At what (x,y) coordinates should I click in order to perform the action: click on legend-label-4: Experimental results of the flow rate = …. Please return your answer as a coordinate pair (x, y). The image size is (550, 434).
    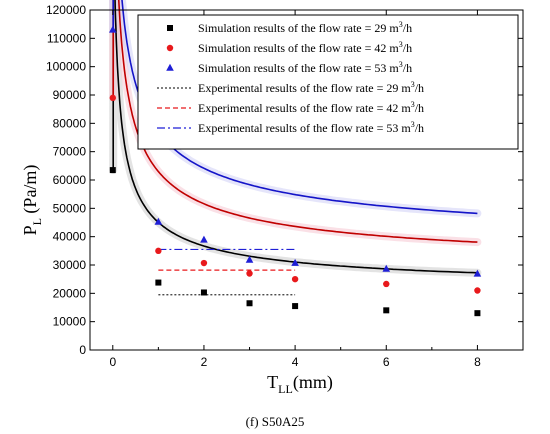
    Looking at the image, I should click on (311, 87).